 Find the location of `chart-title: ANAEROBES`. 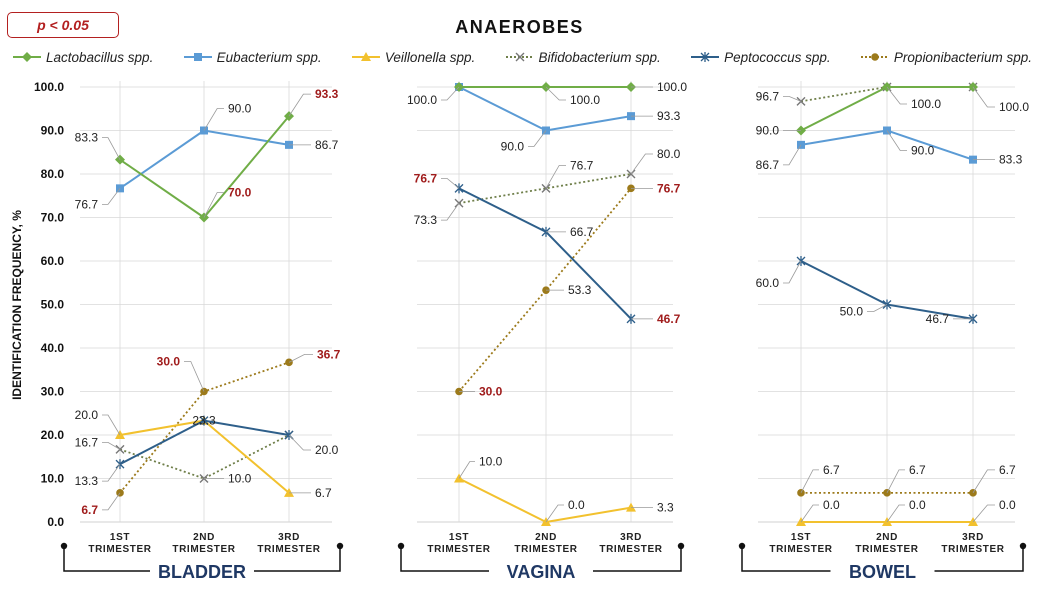

chart-title: ANAEROBES is located at coordinates (519, 27).